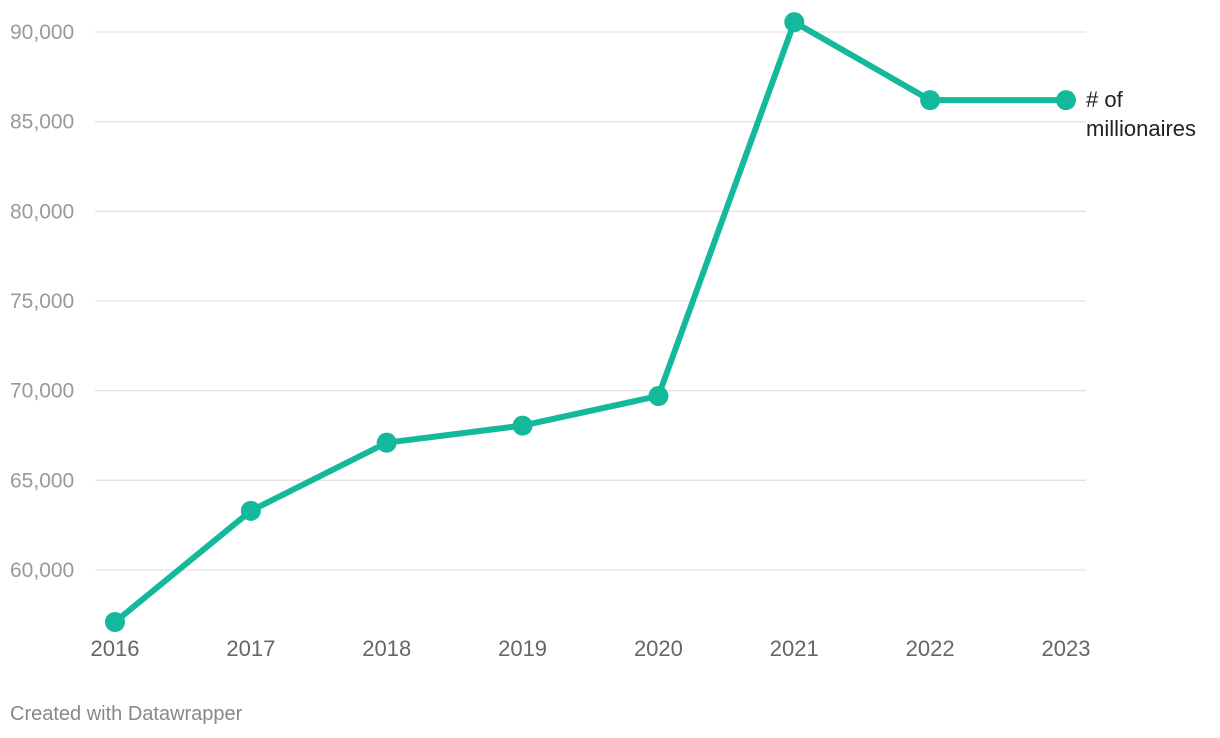  What do you see at coordinates (1066, 648) in the screenshot?
I see `x-tick-label: 2023` at bounding box center [1066, 648].